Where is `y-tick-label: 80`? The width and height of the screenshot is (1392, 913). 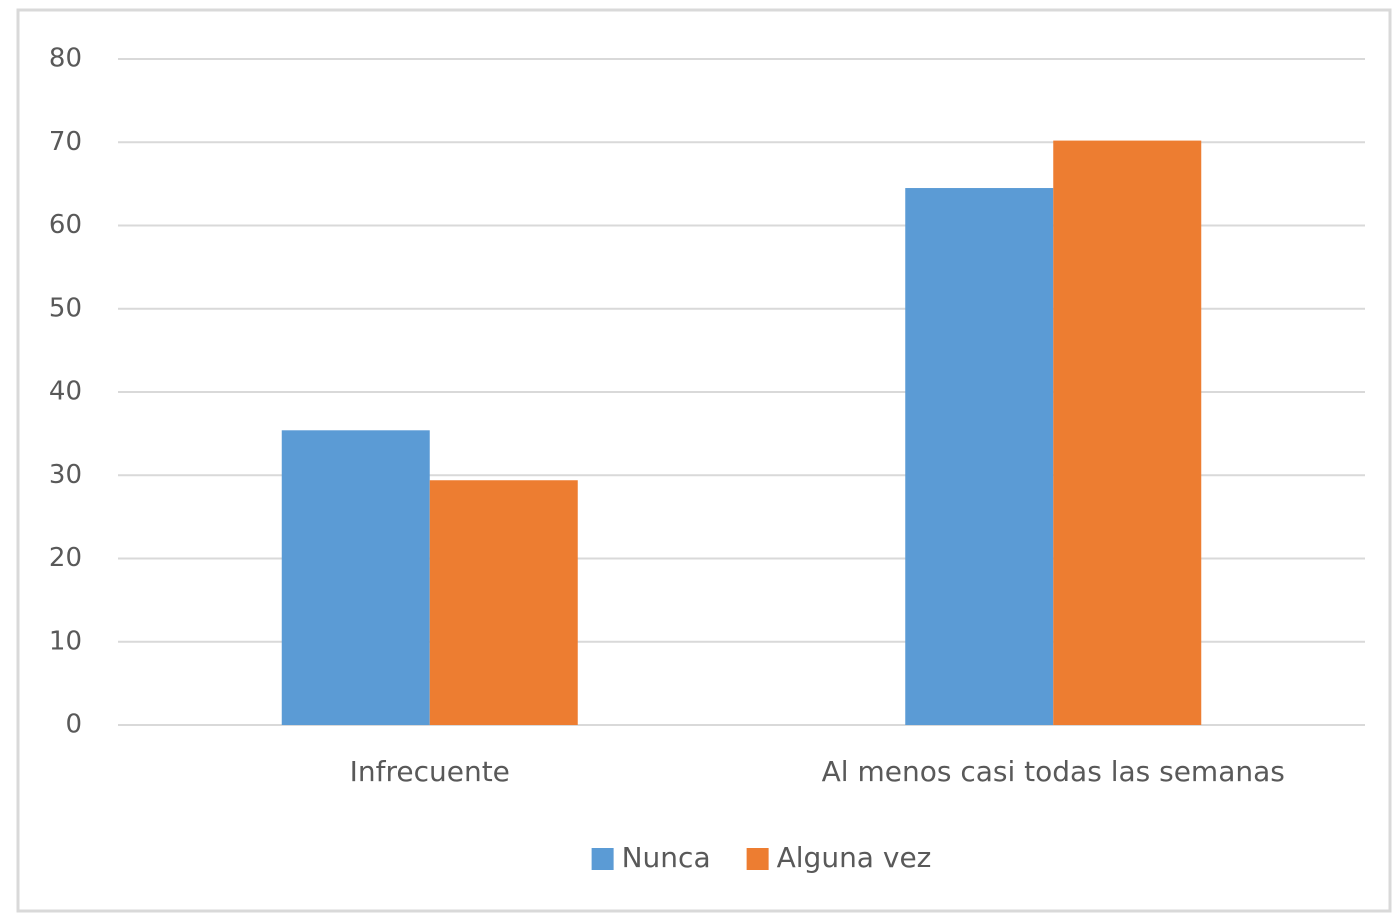
y-tick-label: 80 is located at coordinates (65, 59).